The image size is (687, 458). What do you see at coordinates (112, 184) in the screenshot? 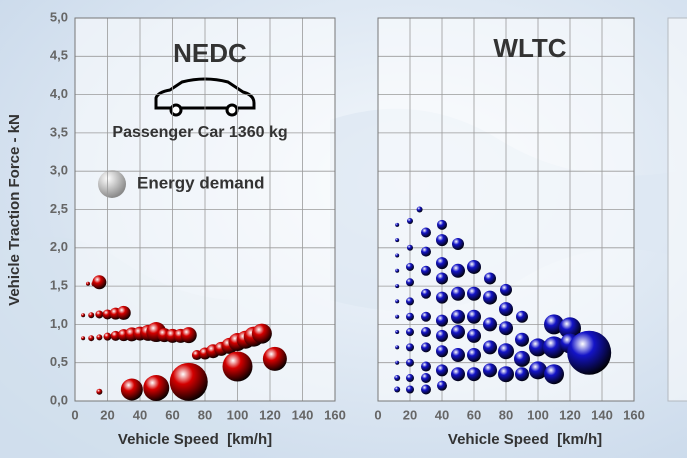
I see `legend-sphere` at bounding box center [112, 184].